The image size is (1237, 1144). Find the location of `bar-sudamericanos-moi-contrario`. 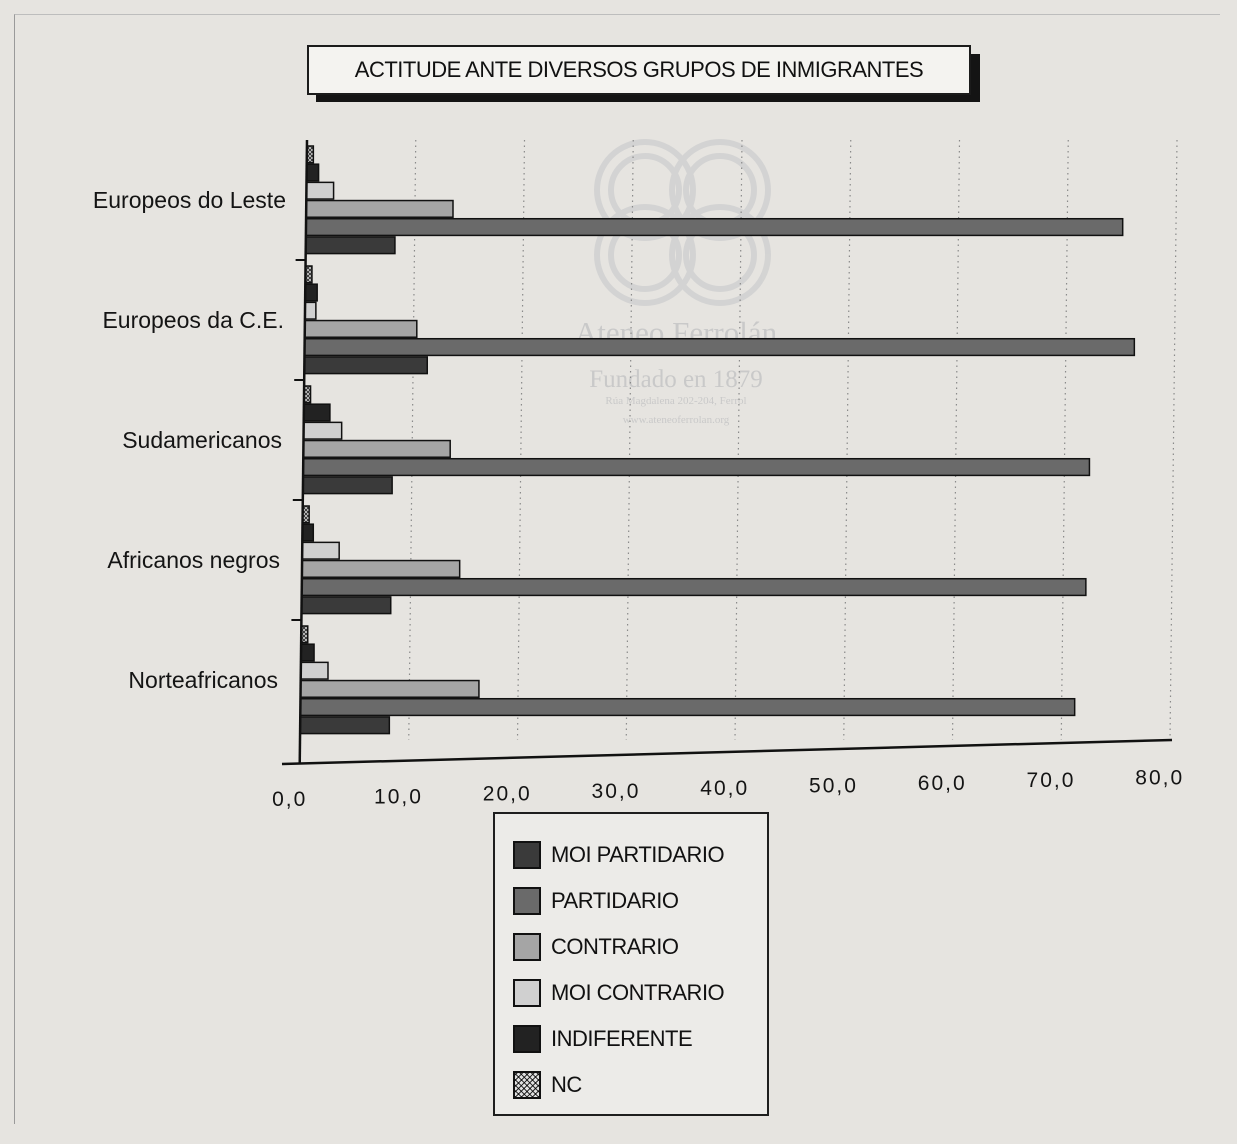

bar-sudamericanos-moi-contrario is located at coordinates (322, 430).